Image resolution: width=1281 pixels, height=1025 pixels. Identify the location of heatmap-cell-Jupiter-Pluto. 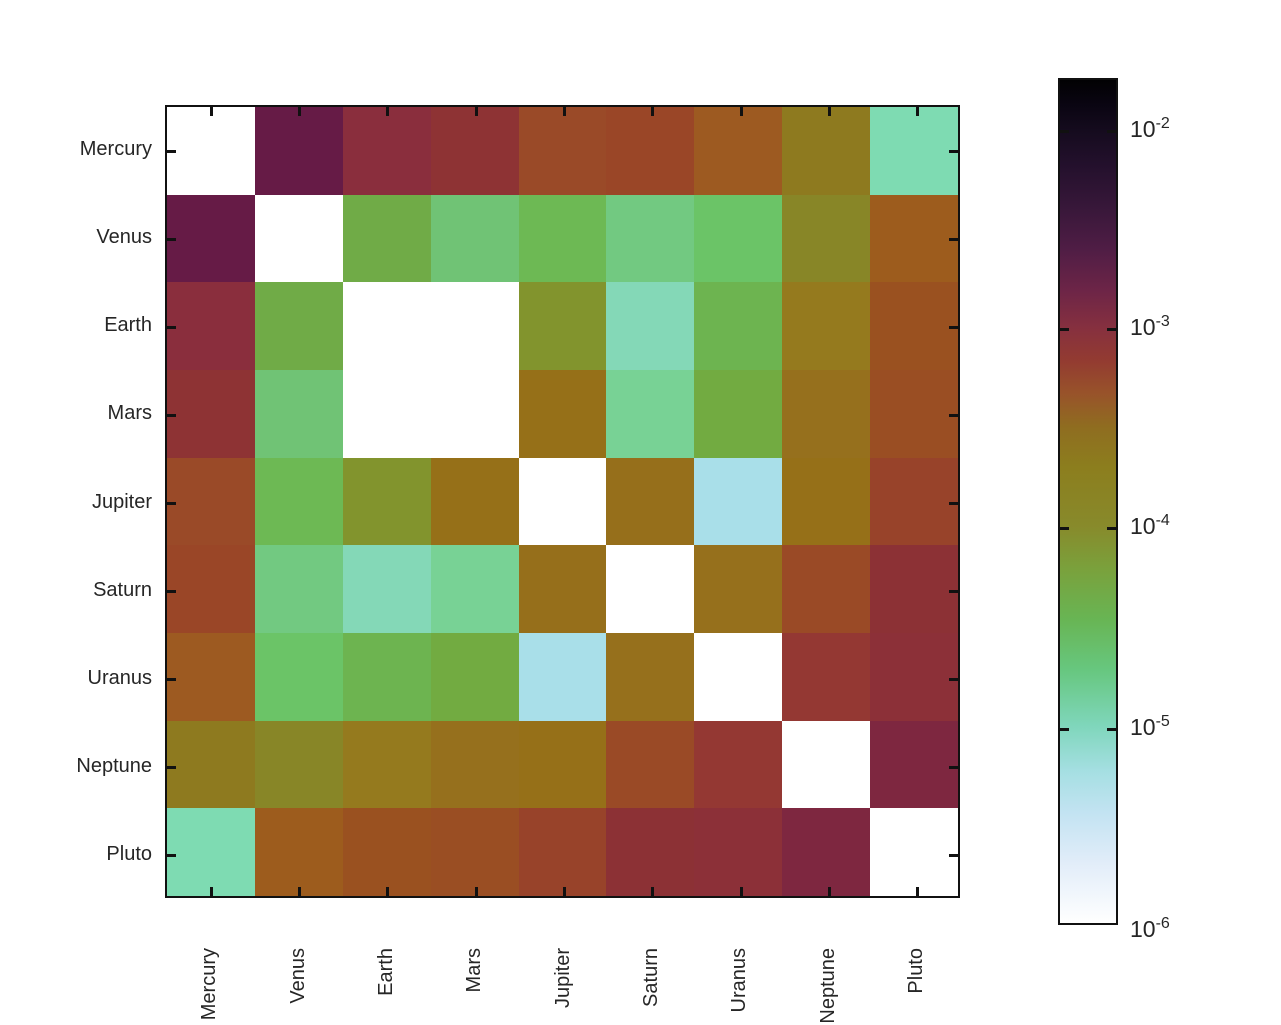
(914, 501).